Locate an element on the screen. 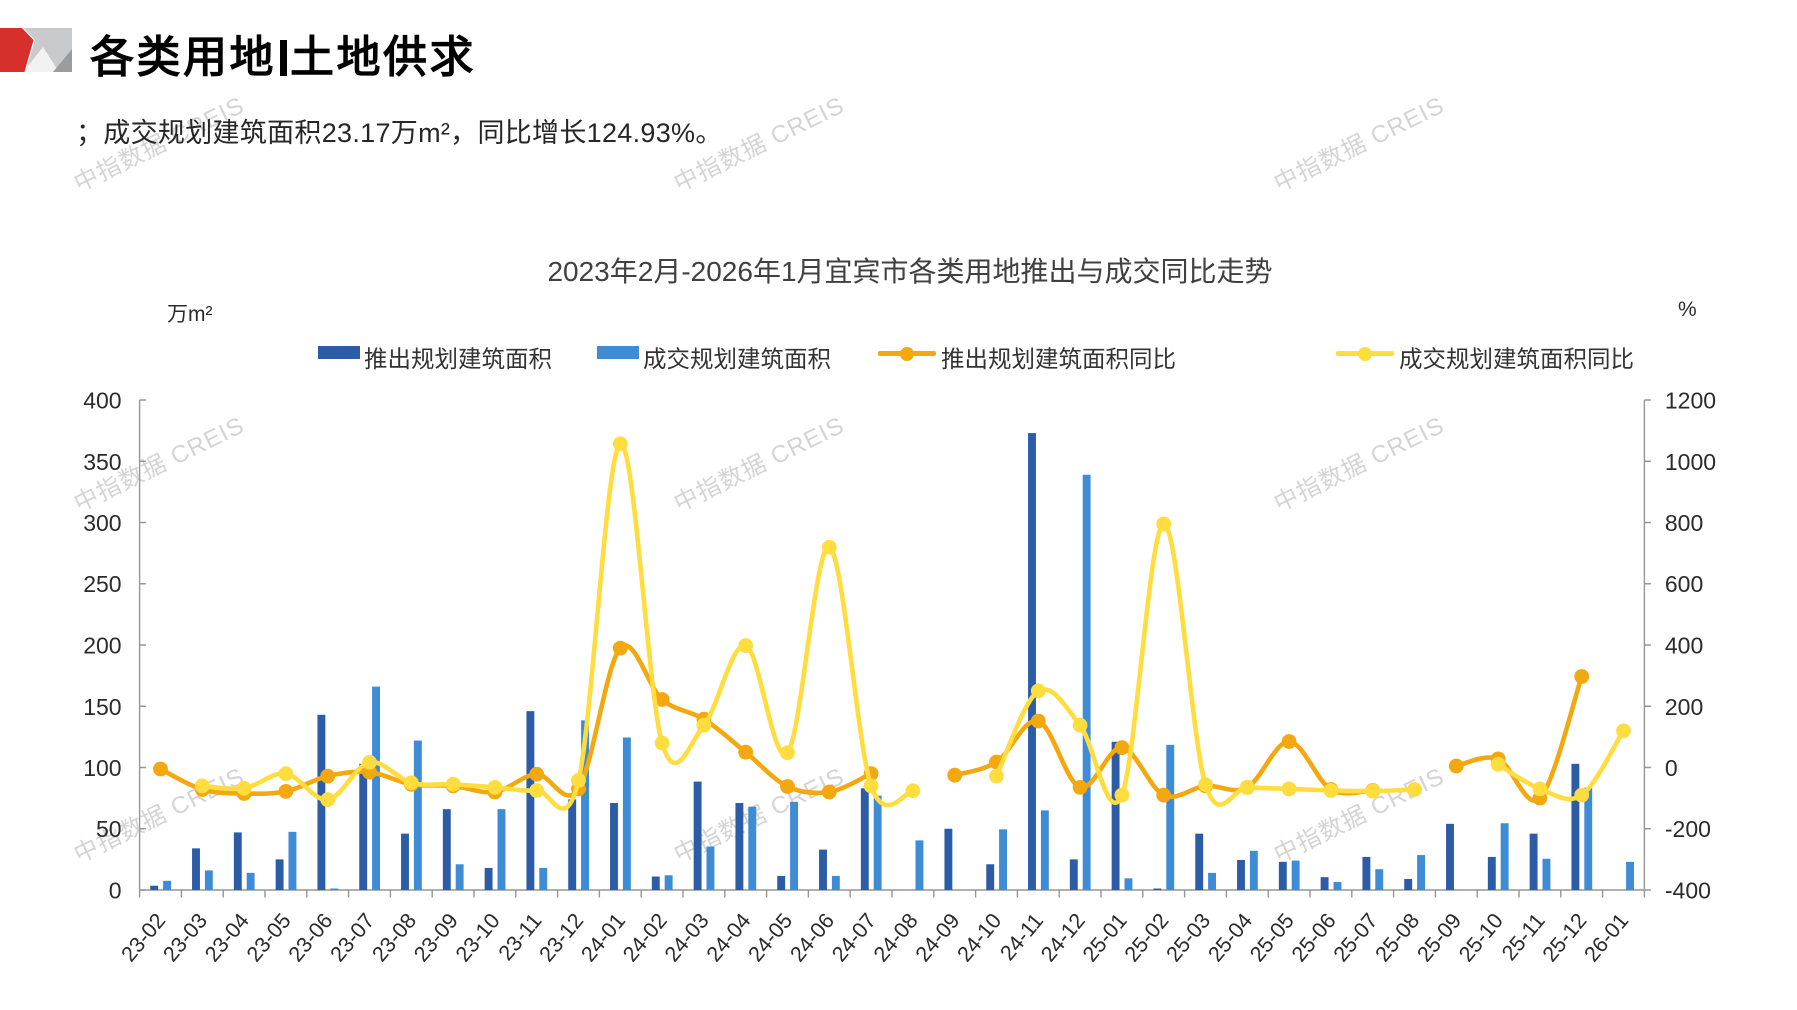  svg-text: 24-04 is located at coordinates (729, 938).